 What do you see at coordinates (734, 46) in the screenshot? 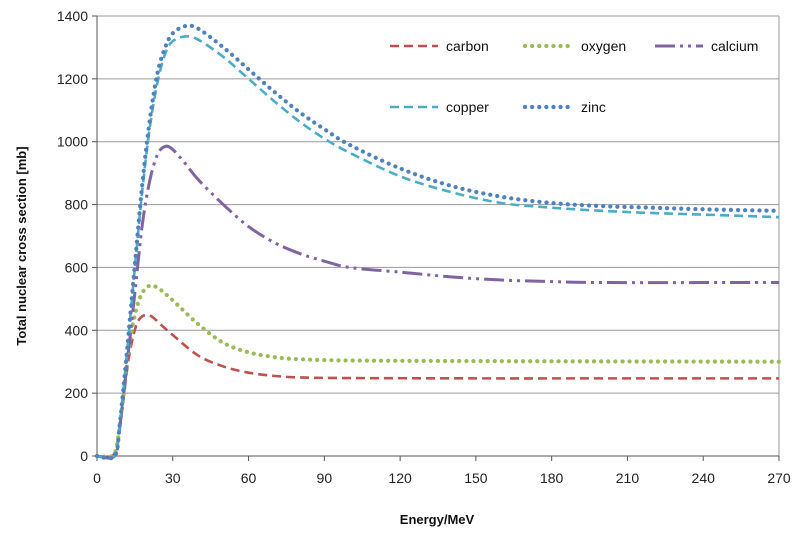
I see `legend-label-calcium: calcium` at bounding box center [734, 46].